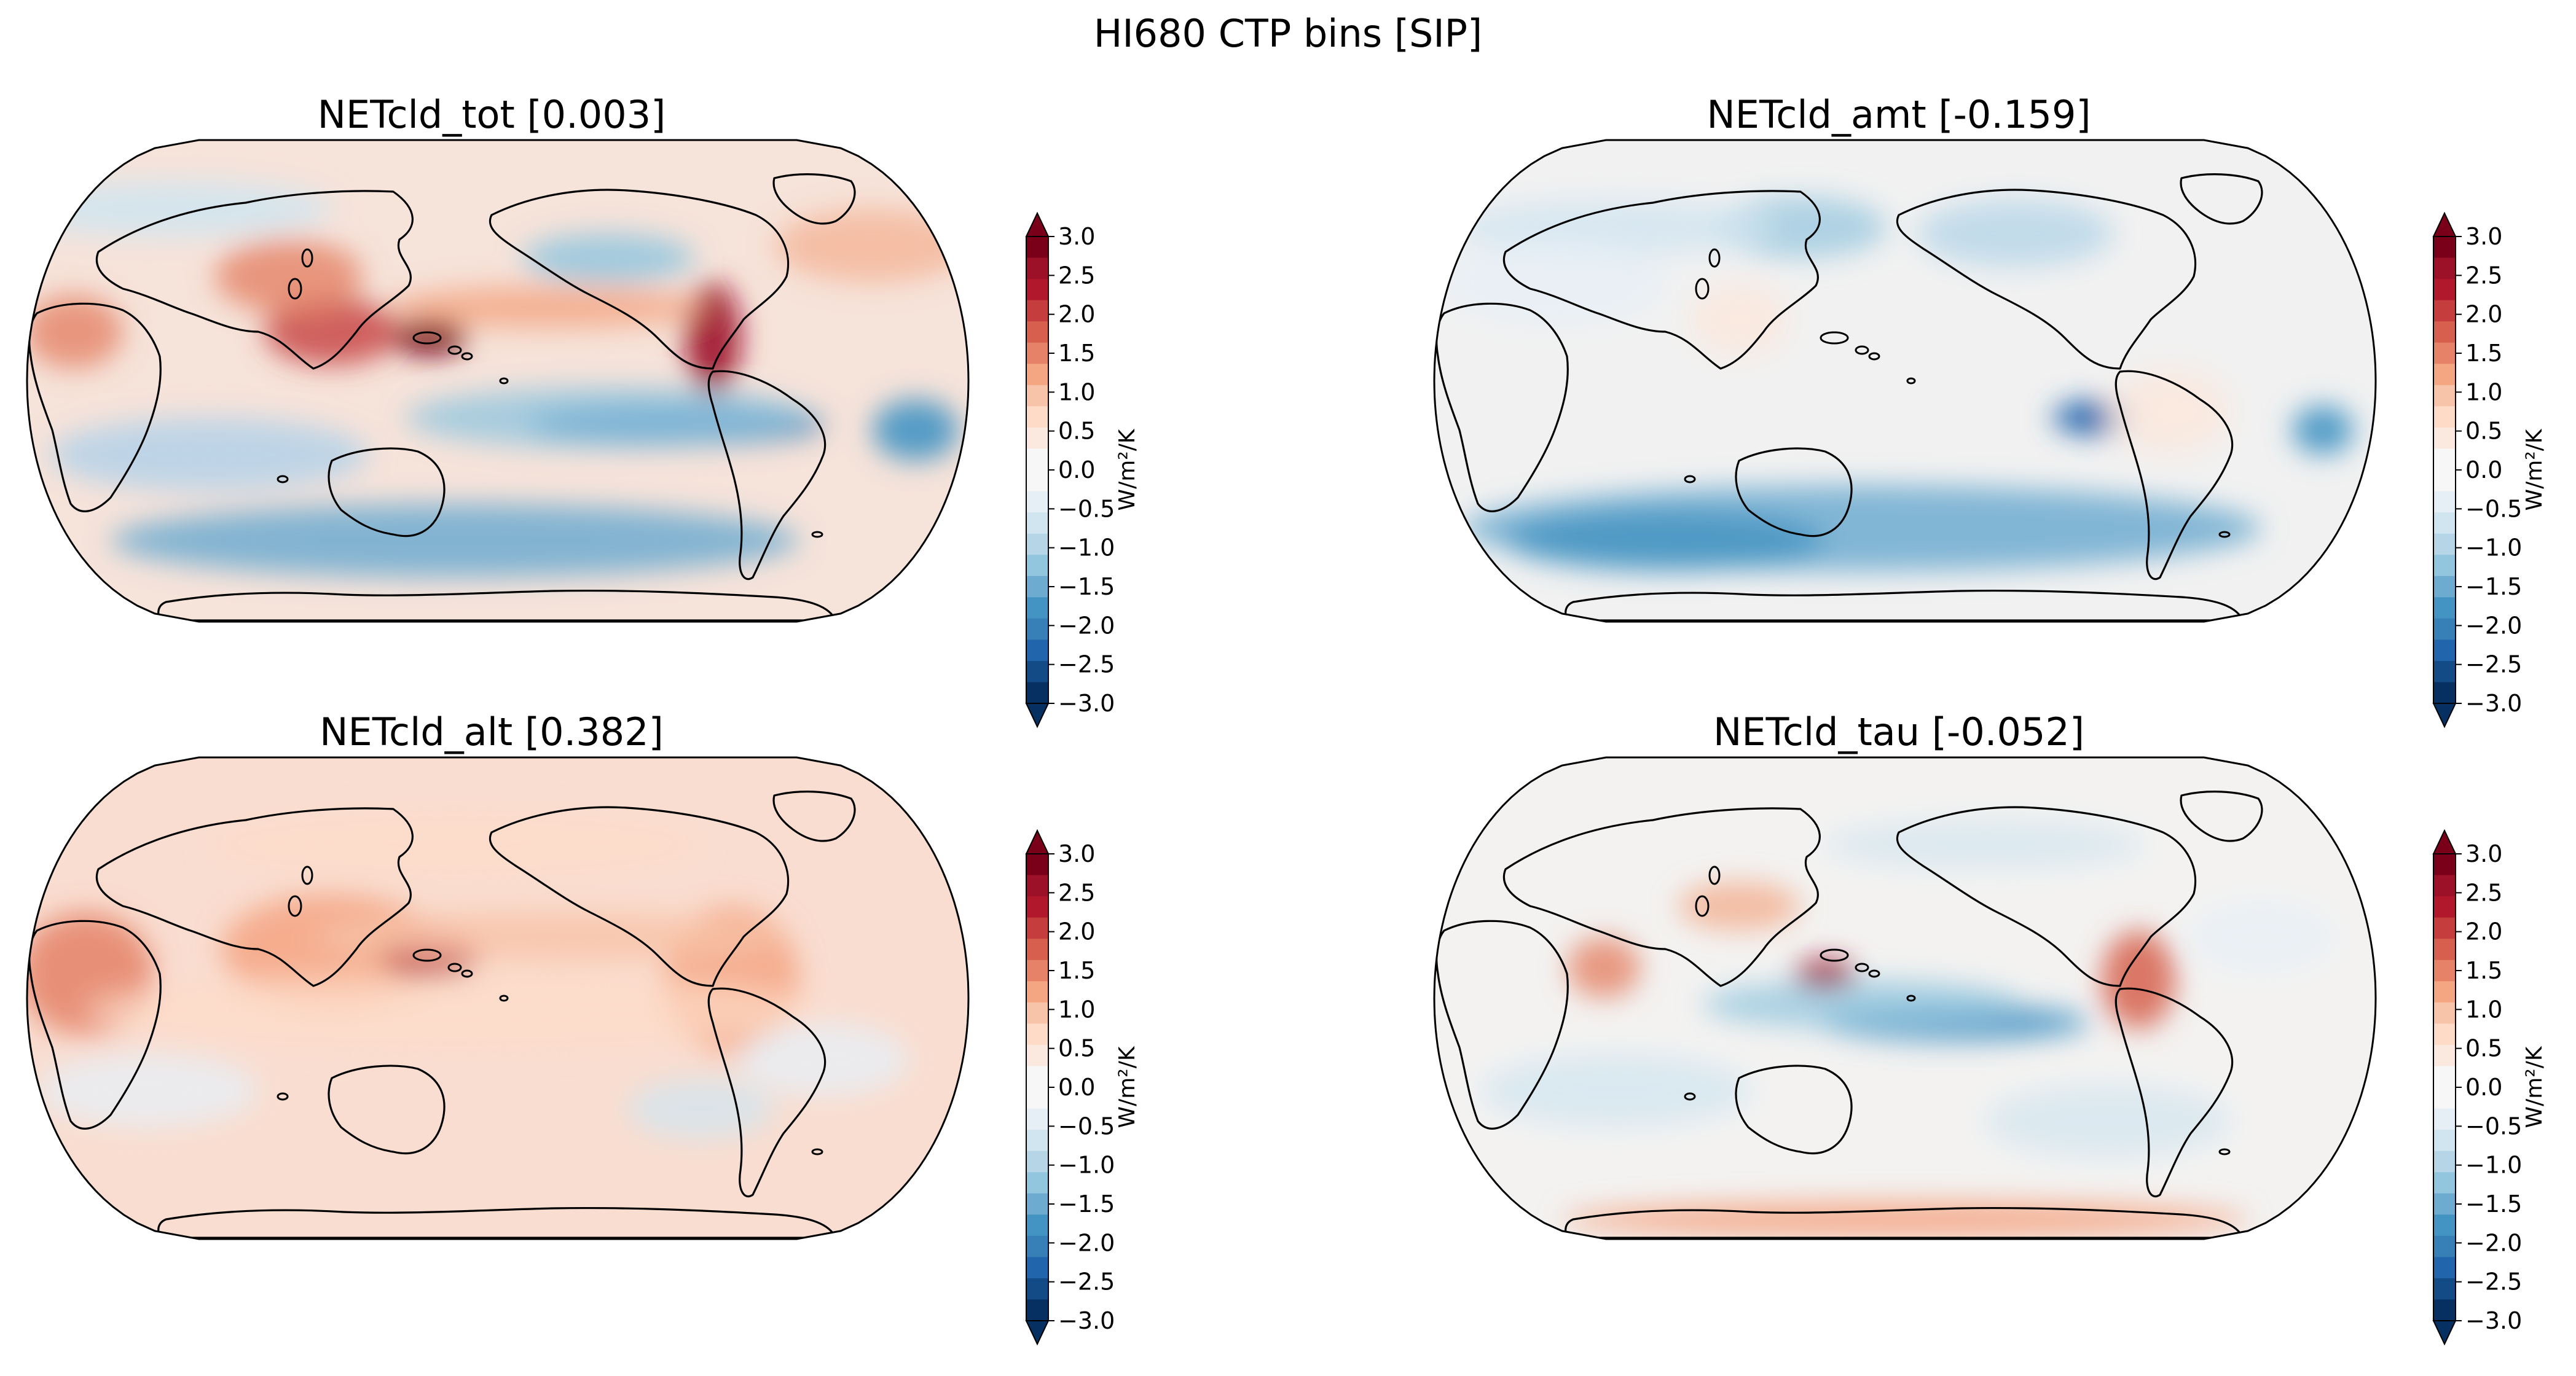  What do you see at coordinates (492, 732) in the screenshot?
I see `panel-title: NETcld_alt [0.382]` at bounding box center [492, 732].